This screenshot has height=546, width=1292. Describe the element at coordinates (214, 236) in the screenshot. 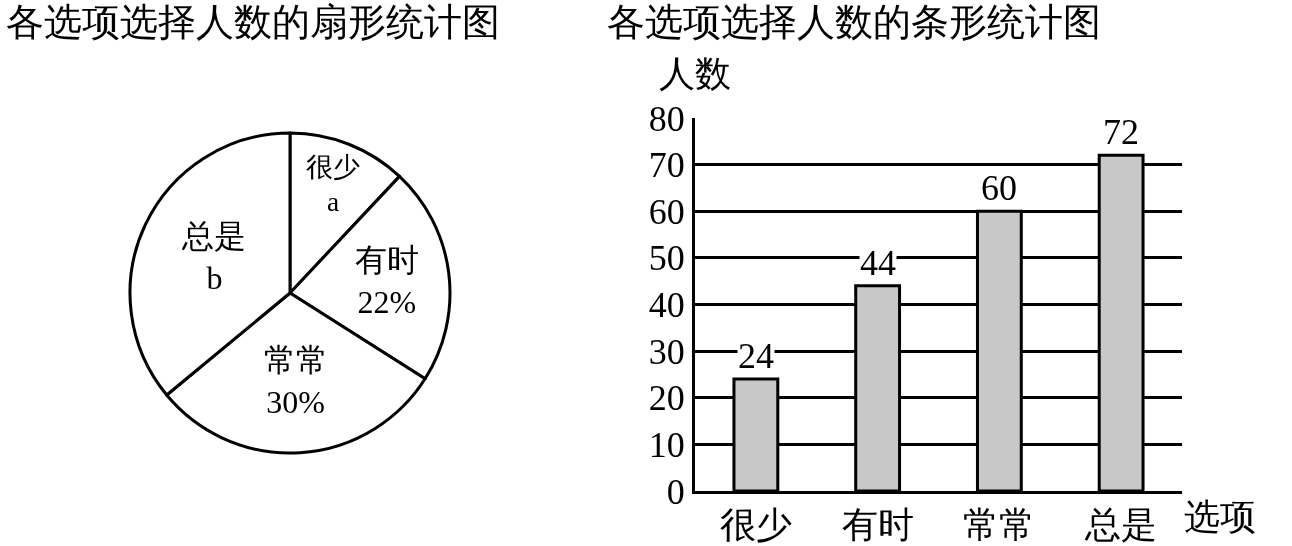

I see `slice-label: 总是` at that location.